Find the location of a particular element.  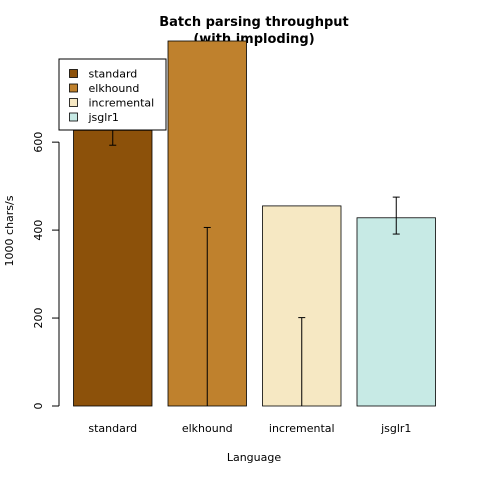

y-tick-label-0: 0 is located at coordinates (38, 406).